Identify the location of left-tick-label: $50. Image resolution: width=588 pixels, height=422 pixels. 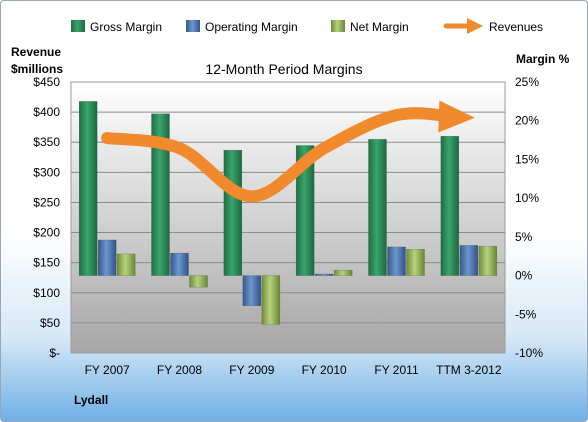
(50, 323).